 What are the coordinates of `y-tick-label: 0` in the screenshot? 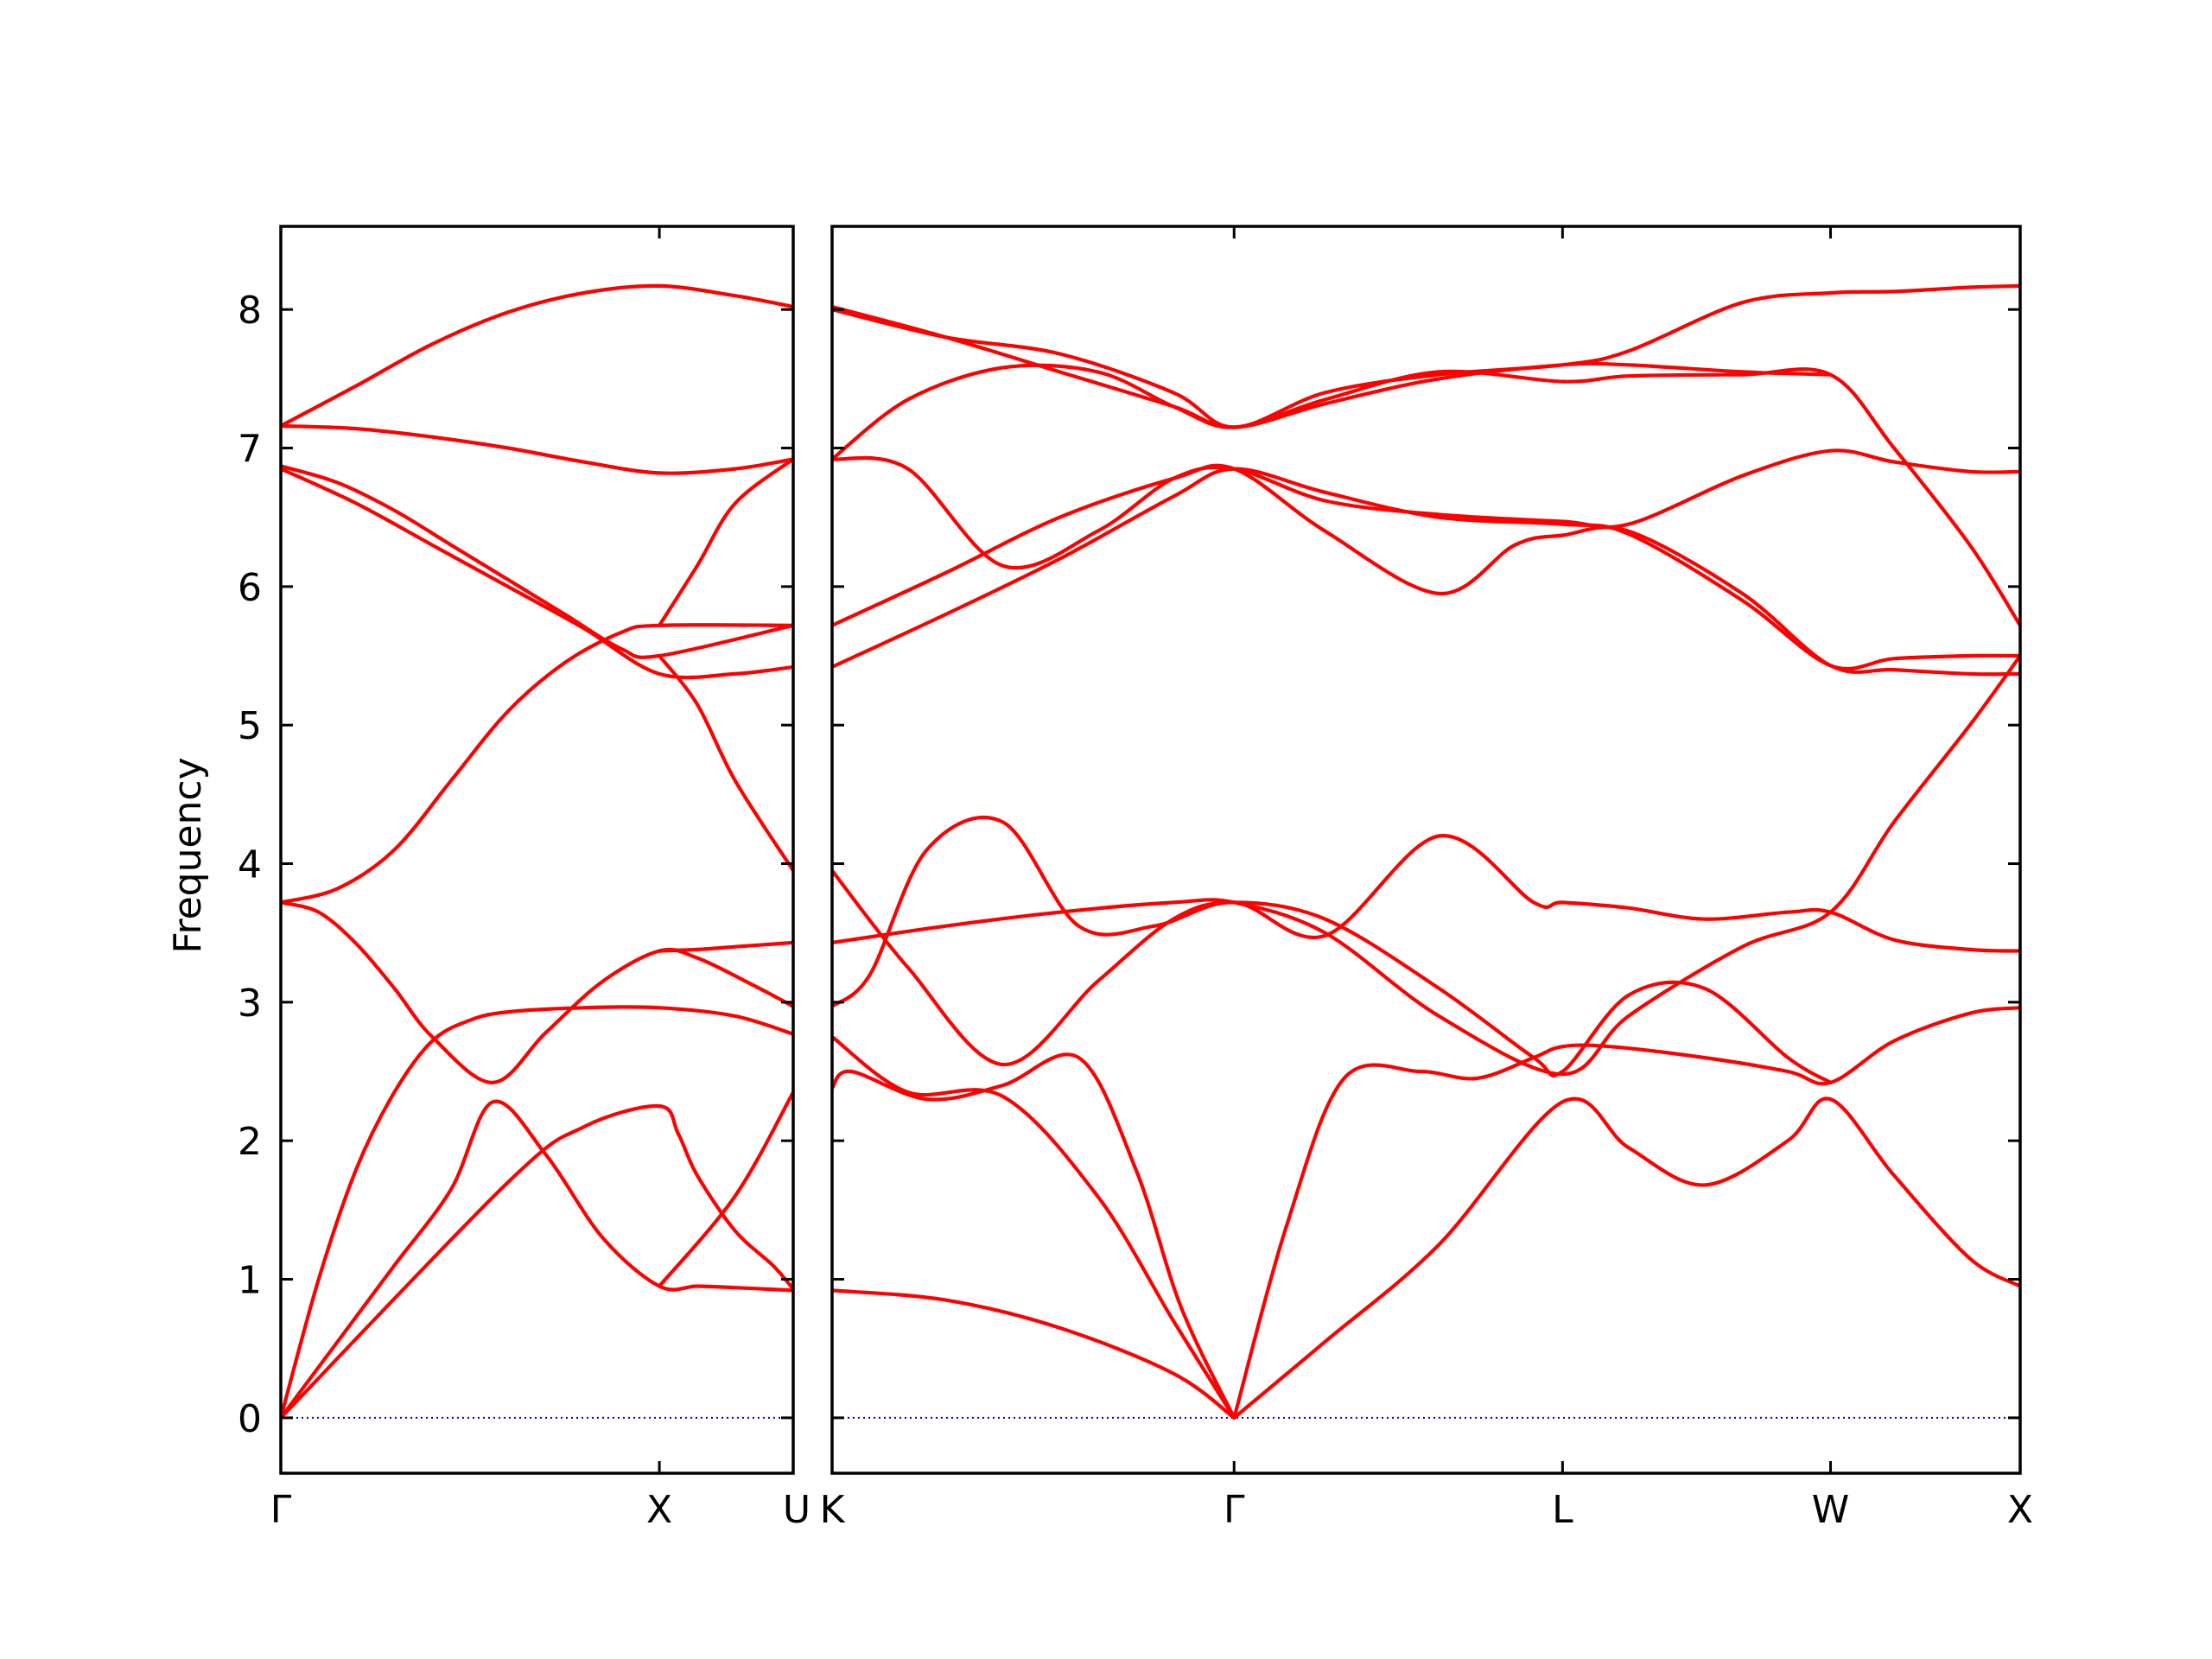 It's located at (250, 1419).